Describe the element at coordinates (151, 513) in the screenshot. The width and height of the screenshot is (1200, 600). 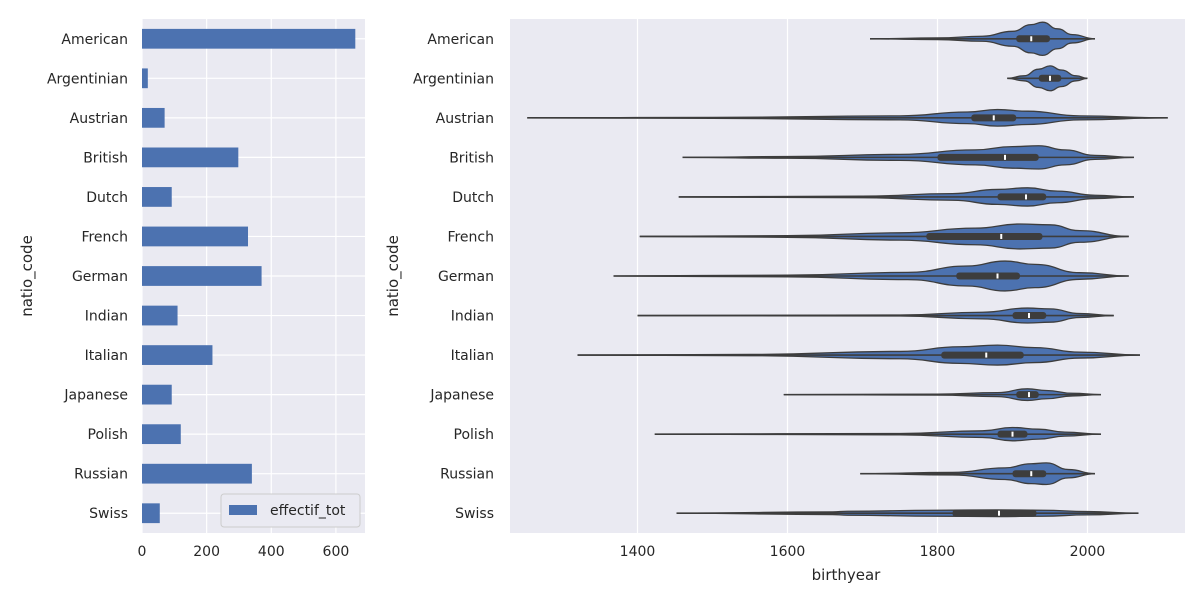
I see `bar-swiss` at that location.